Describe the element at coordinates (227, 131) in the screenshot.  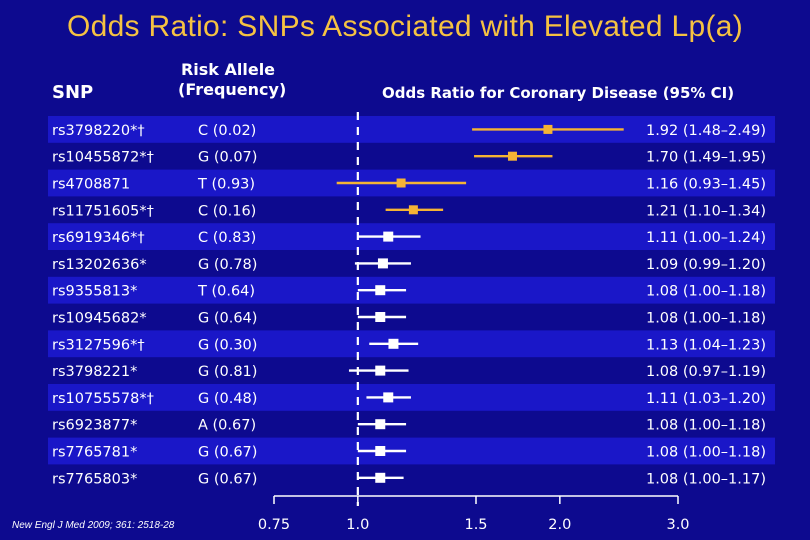
I see `allele-label: C (0.02)` at that location.